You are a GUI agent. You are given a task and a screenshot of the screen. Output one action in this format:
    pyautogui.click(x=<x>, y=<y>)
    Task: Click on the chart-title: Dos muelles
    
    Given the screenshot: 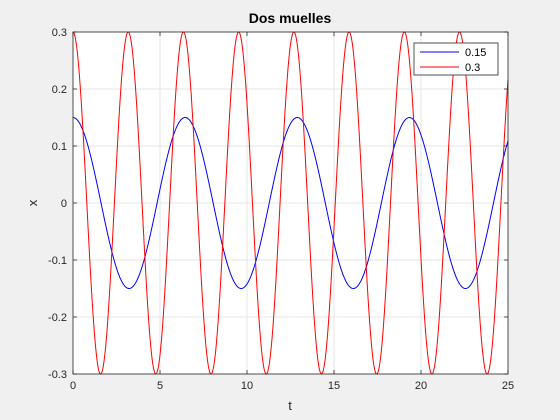 What is the action you would take?
    pyautogui.click(x=290, y=18)
    